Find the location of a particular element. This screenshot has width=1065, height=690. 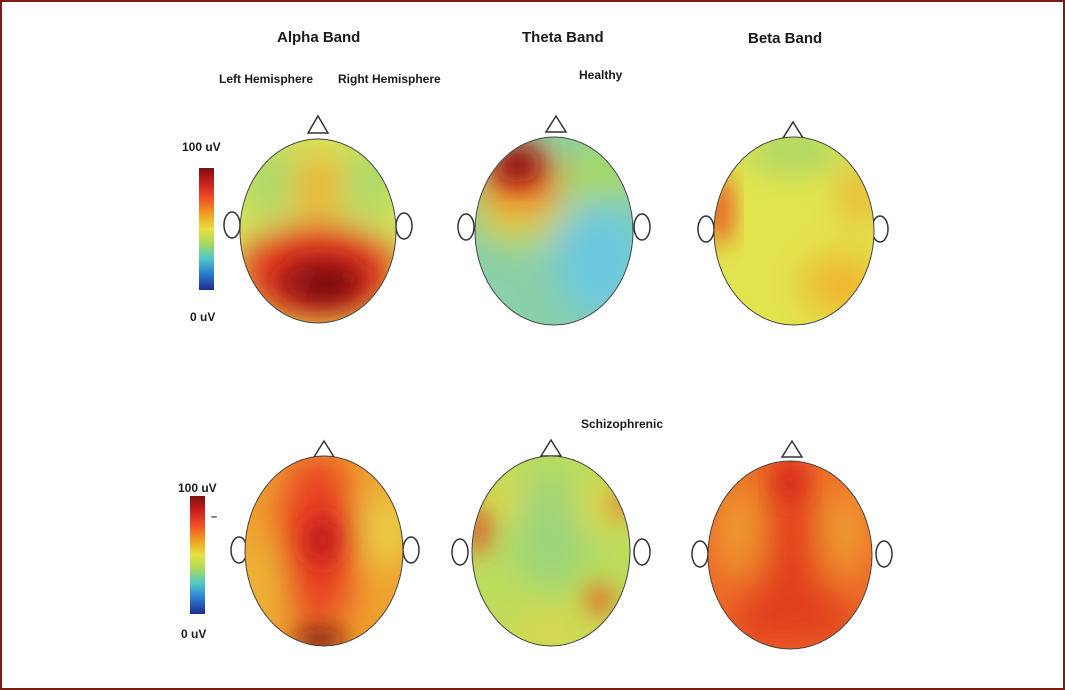

left-hemisphere-label: Left Hemisphere is located at coordinates (266, 79).